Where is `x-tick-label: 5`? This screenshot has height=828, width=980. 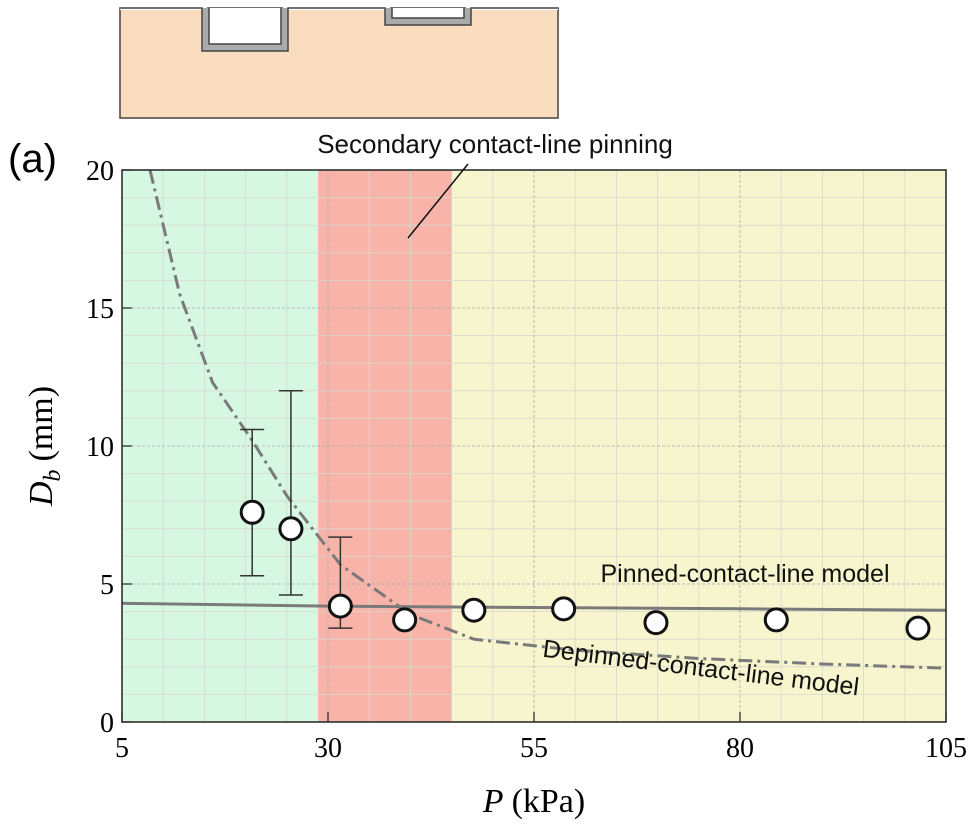
x-tick-label: 5 is located at coordinates (122, 748).